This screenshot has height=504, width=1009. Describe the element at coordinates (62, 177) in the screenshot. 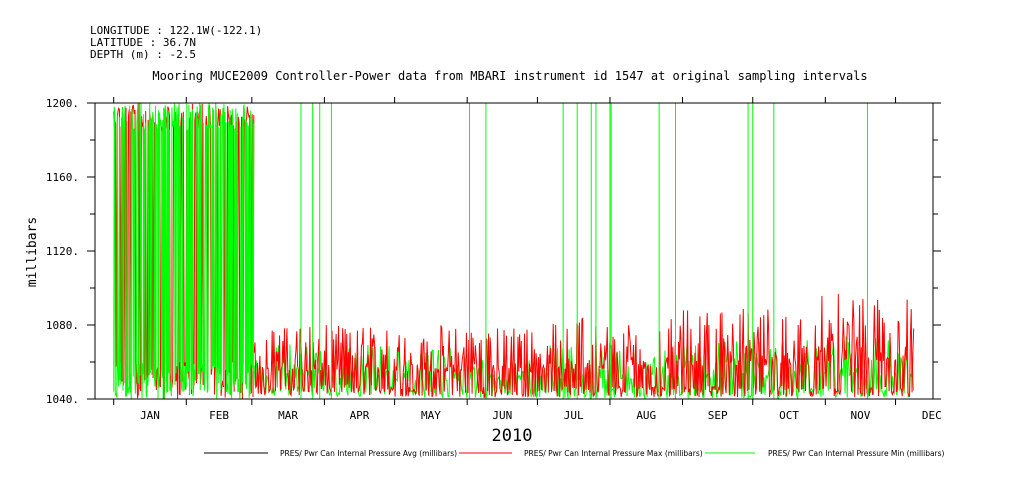

I see `y-tick-label: 1160.` at that location.